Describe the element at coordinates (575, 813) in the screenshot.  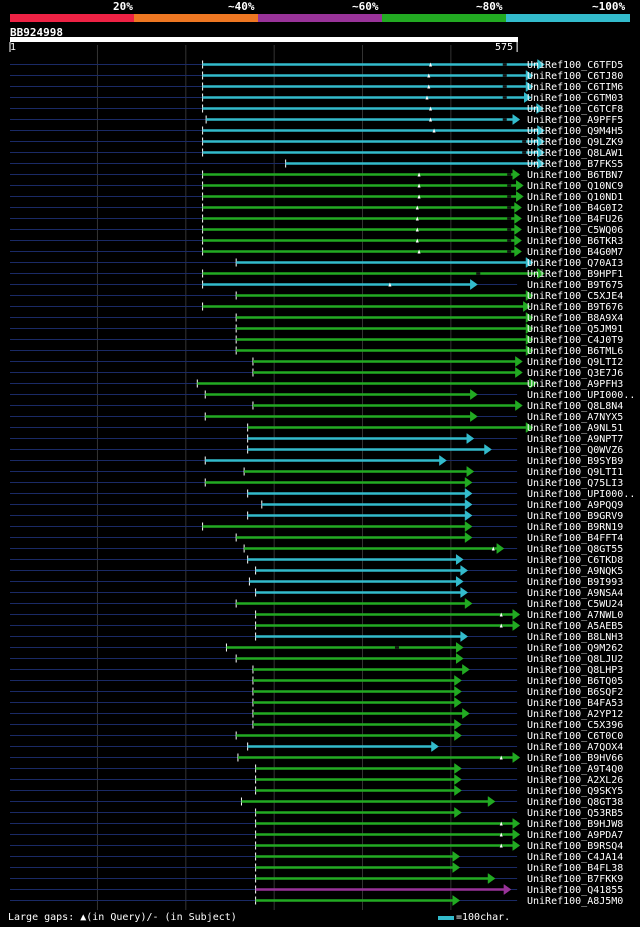
I see `hit-label: UniRef100_Q53RB5` at that location.